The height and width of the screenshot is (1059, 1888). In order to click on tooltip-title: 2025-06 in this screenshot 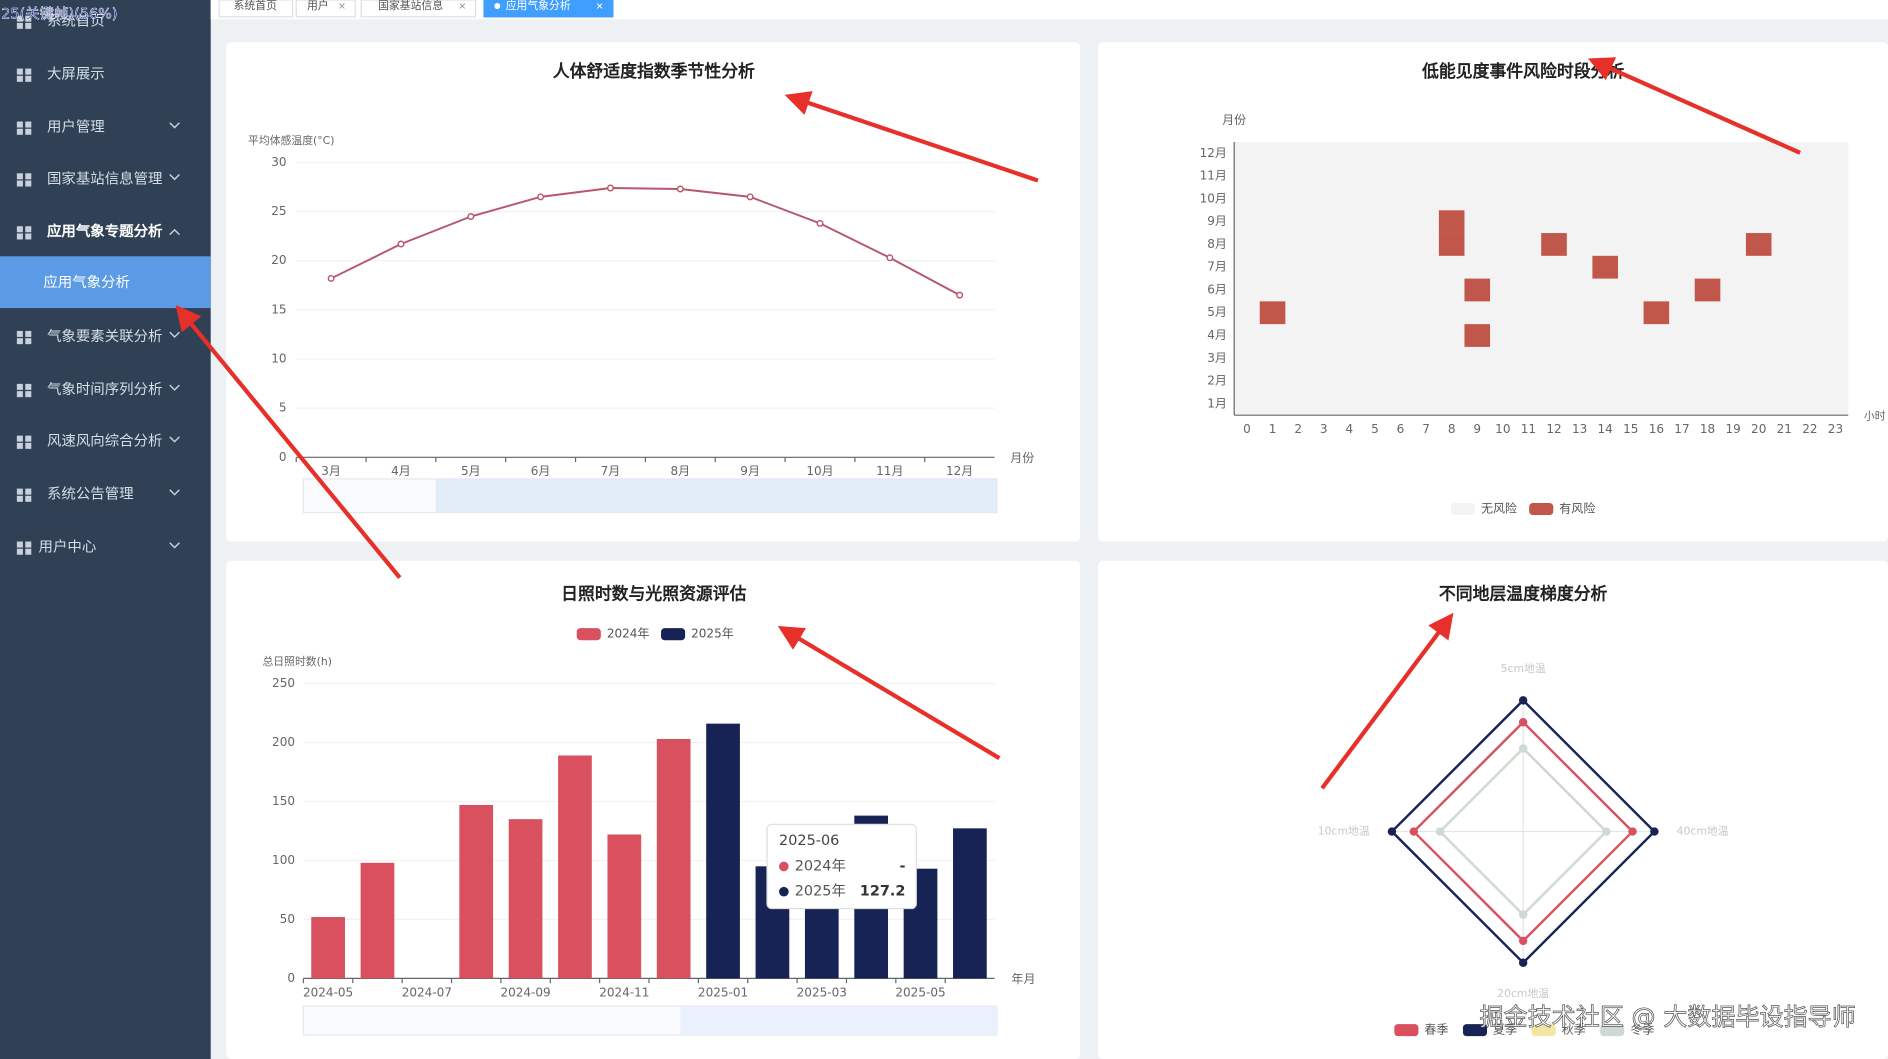, I will do `click(809, 841)`.